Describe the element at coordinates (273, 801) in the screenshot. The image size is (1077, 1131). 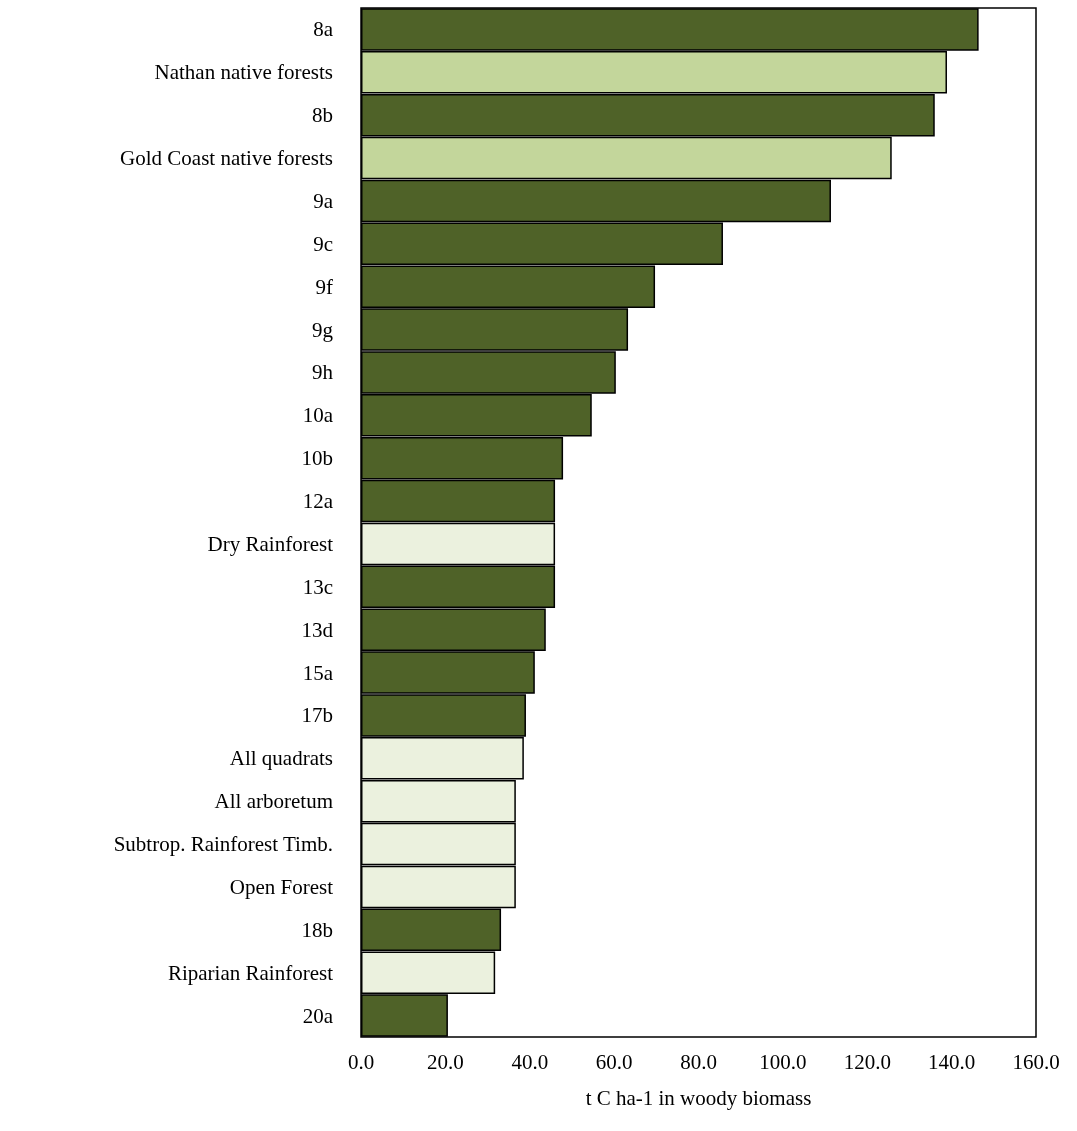
I see `y-tick-label: All arboretum` at that location.